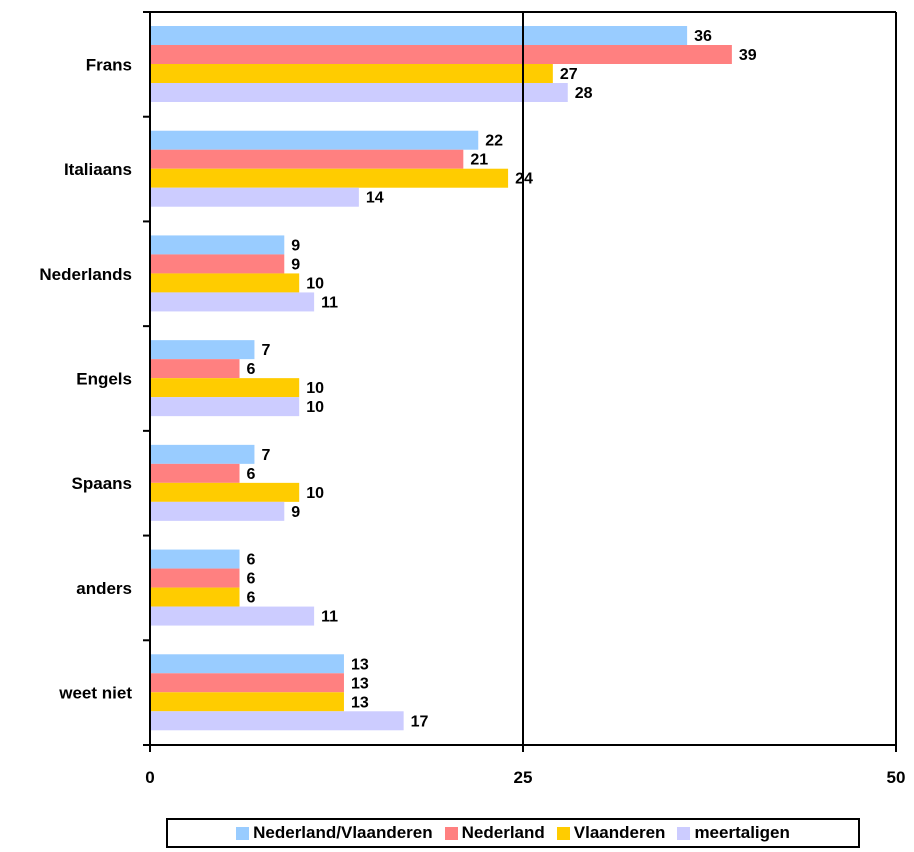  Describe the element at coordinates (503, 832) in the screenshot. I see `legend-label: Nederland` at that location.